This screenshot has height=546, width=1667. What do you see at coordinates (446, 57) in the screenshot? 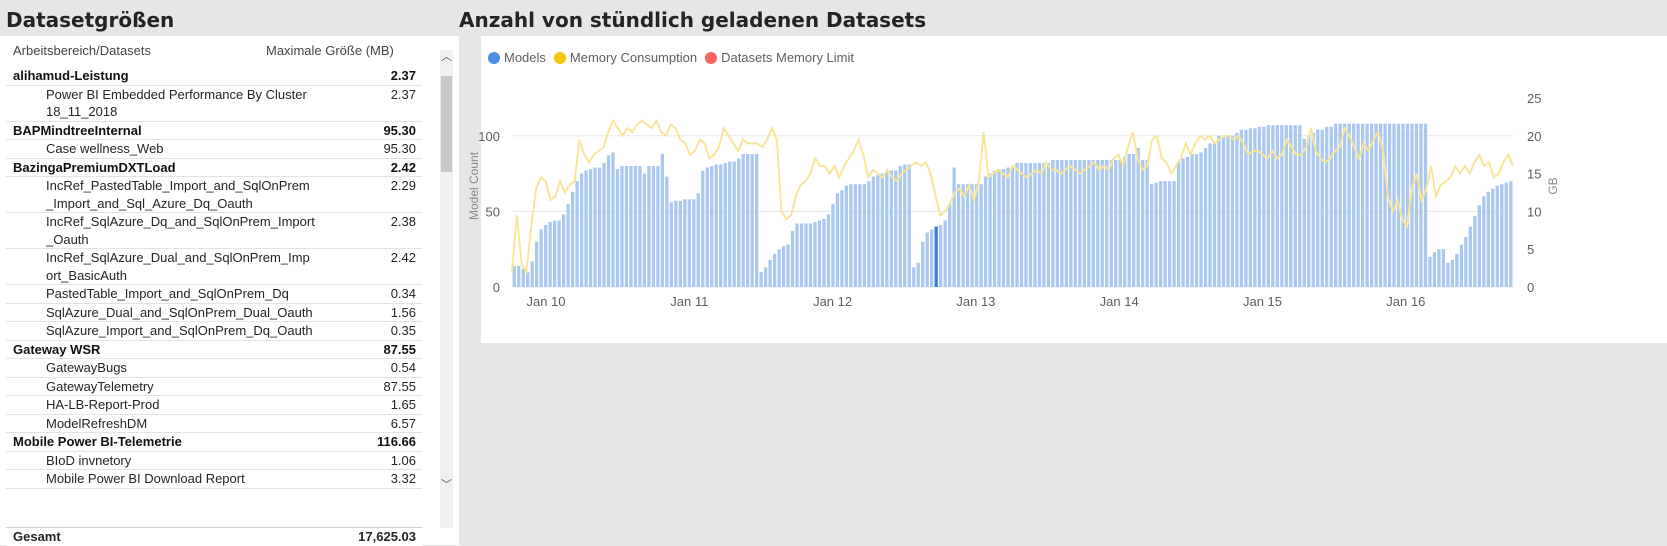
I see `scroll-up-icon: ︿` at bounding box center [446, 57].